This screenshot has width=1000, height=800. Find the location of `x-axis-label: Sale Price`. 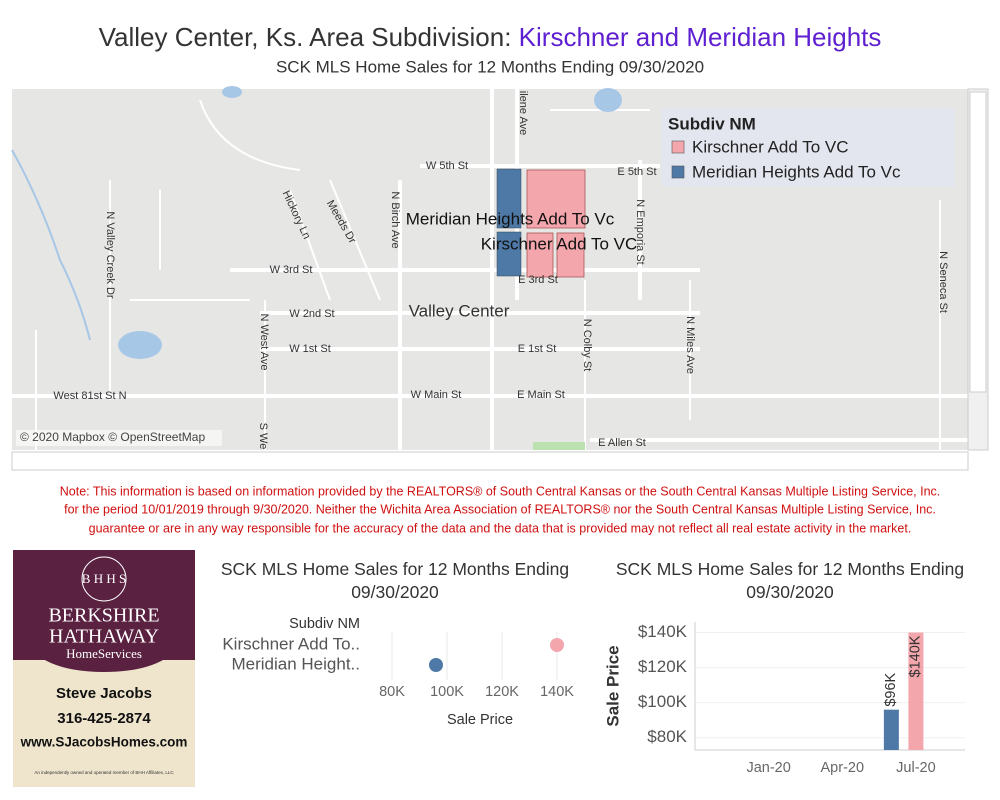

x-axis-label: Sale Price is located at coordinates (480, 720).